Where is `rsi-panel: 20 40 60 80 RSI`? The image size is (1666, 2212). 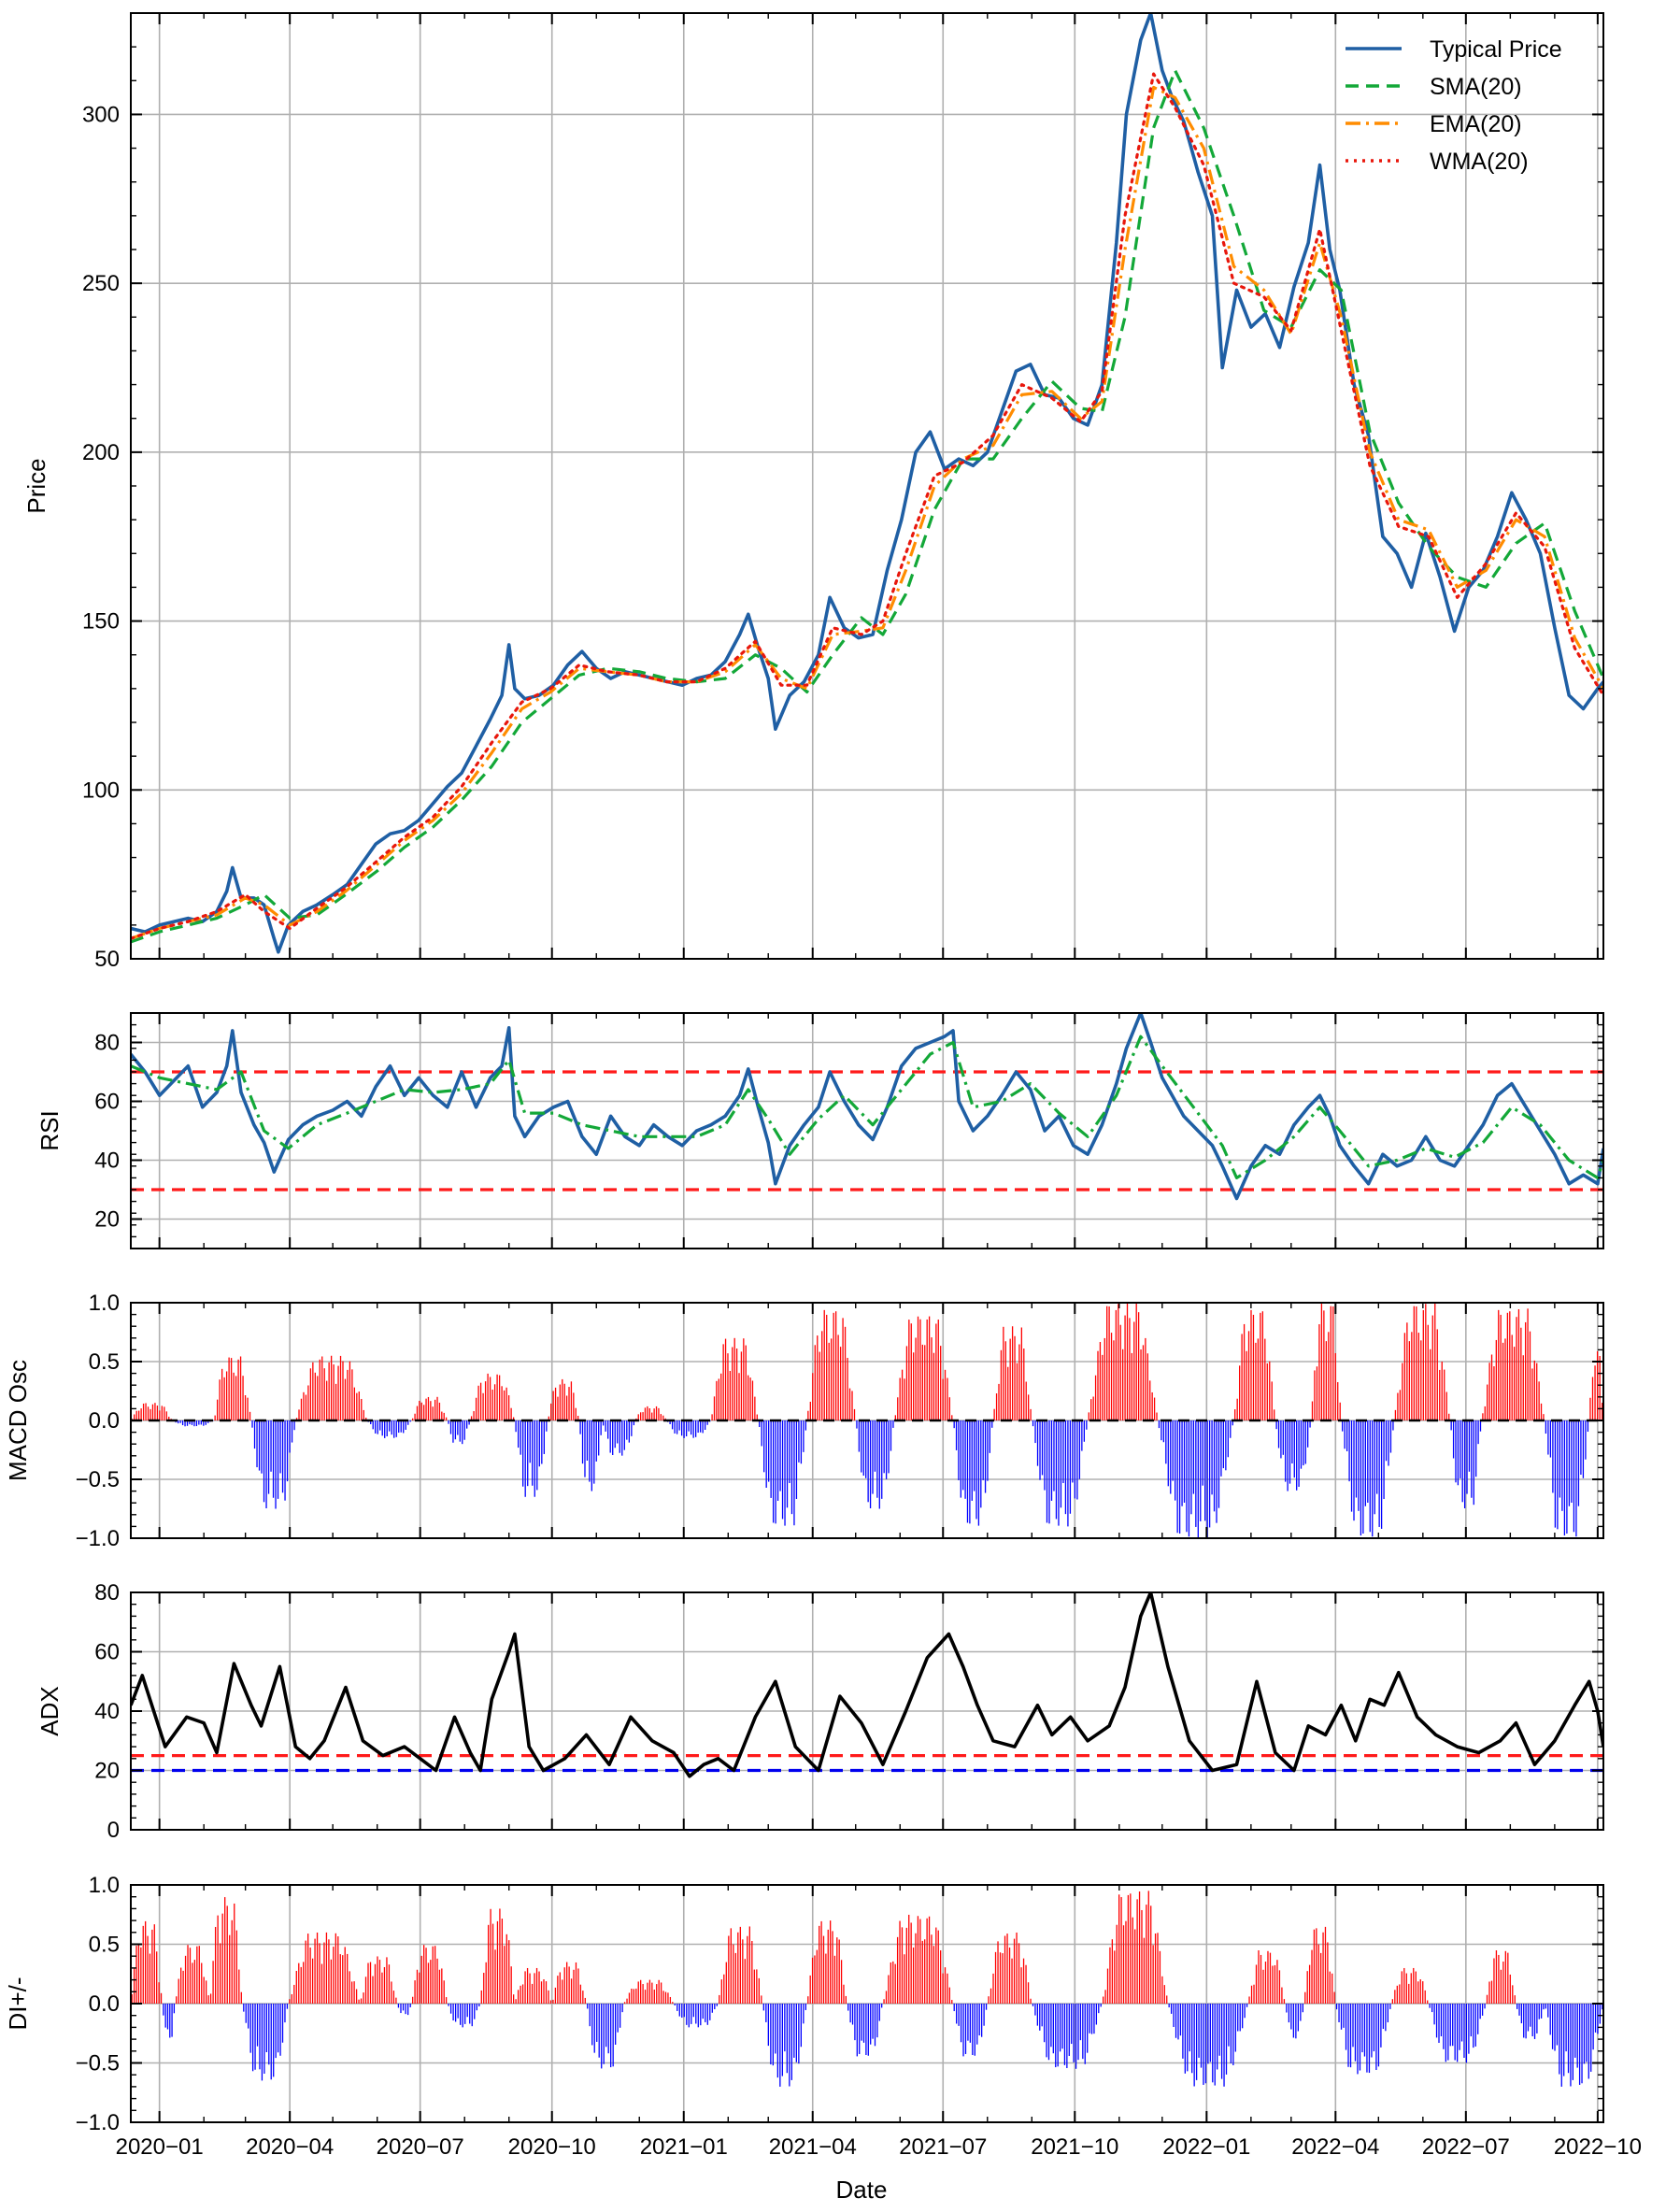 rsi-panel: 20 40 60 80 RSI is located at coordinates (820, 1130).